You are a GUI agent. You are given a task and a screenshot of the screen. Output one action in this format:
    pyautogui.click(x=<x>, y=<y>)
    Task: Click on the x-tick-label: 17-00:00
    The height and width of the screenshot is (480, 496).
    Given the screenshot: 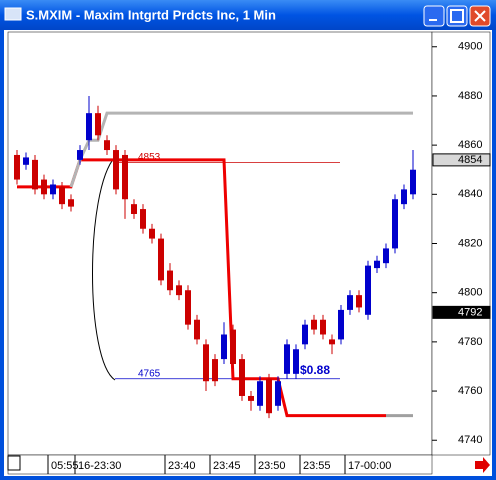 What is the action you would take?
    pyautogui.click(x=369, y=466)
    